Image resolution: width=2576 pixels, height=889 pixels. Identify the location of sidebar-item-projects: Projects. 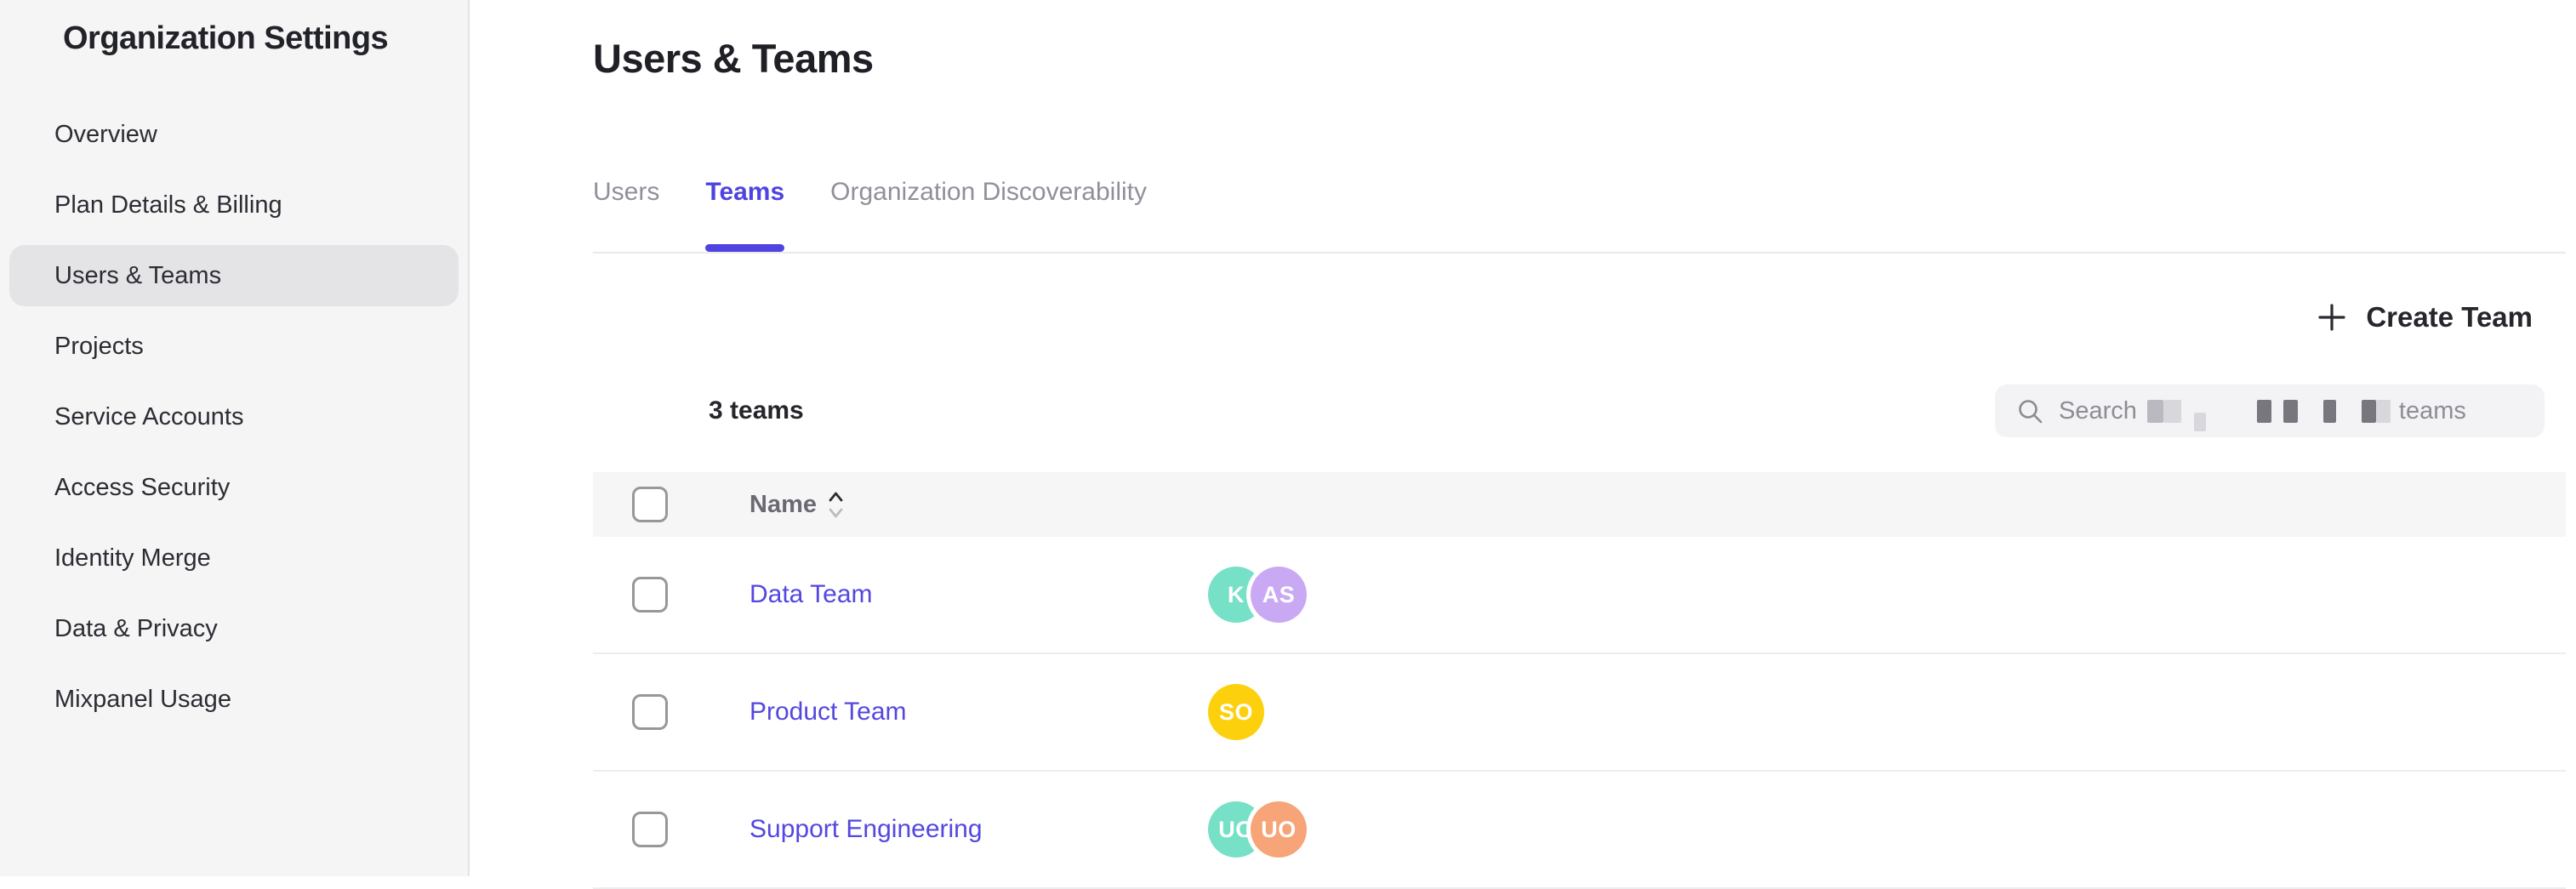
(99, 346).